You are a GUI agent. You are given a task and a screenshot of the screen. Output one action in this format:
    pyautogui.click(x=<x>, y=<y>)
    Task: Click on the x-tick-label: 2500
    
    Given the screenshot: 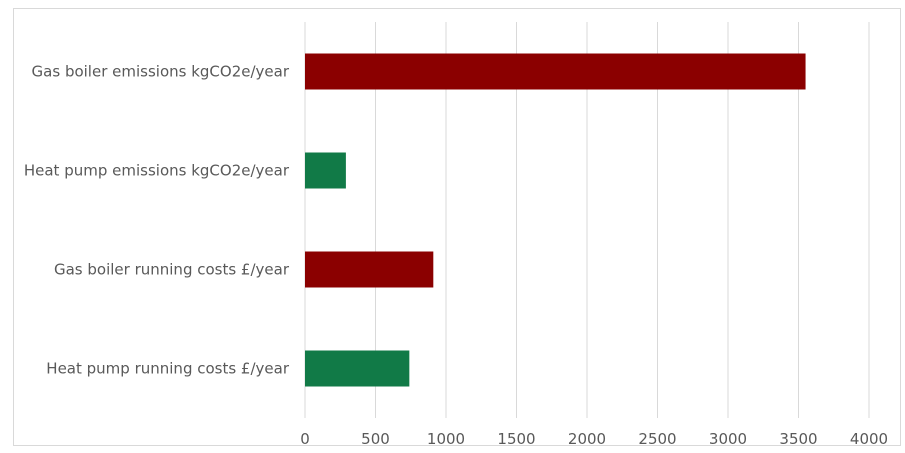 What is the action you would take?
    pyautogui.click(x=657, y=439)
    